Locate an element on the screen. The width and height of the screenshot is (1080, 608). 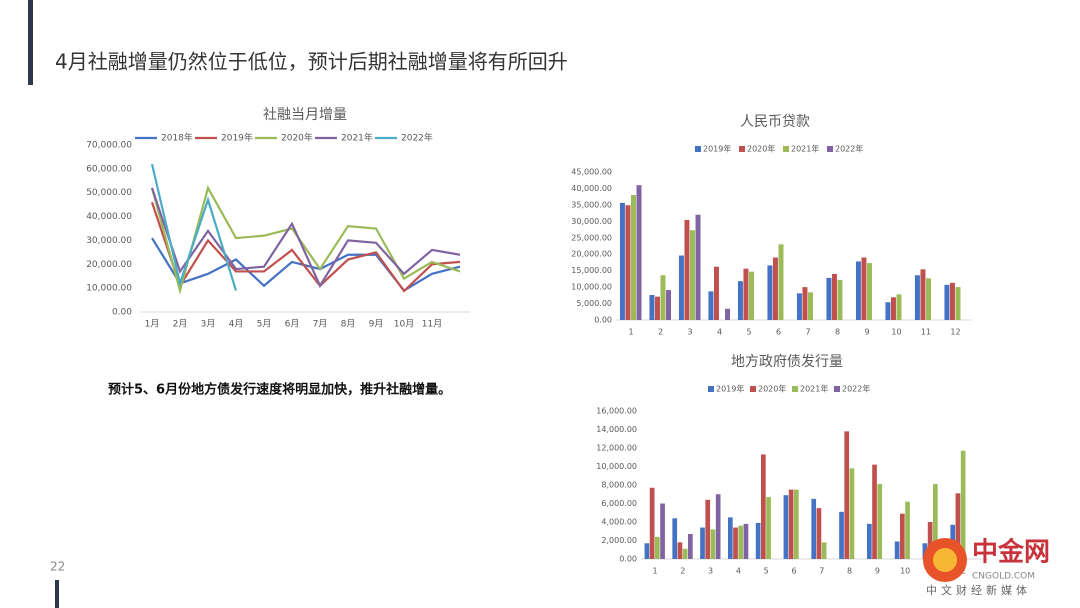
x-tick-label: 5月 is located at coordinates (264, 324).